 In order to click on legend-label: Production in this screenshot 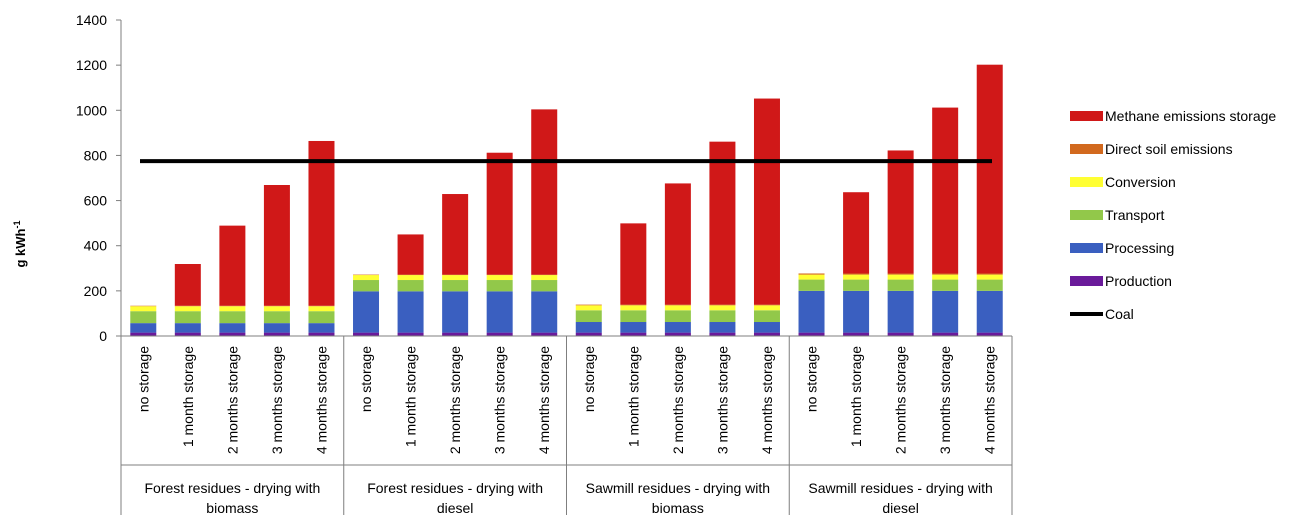, I will do `click(1138, 281)`.